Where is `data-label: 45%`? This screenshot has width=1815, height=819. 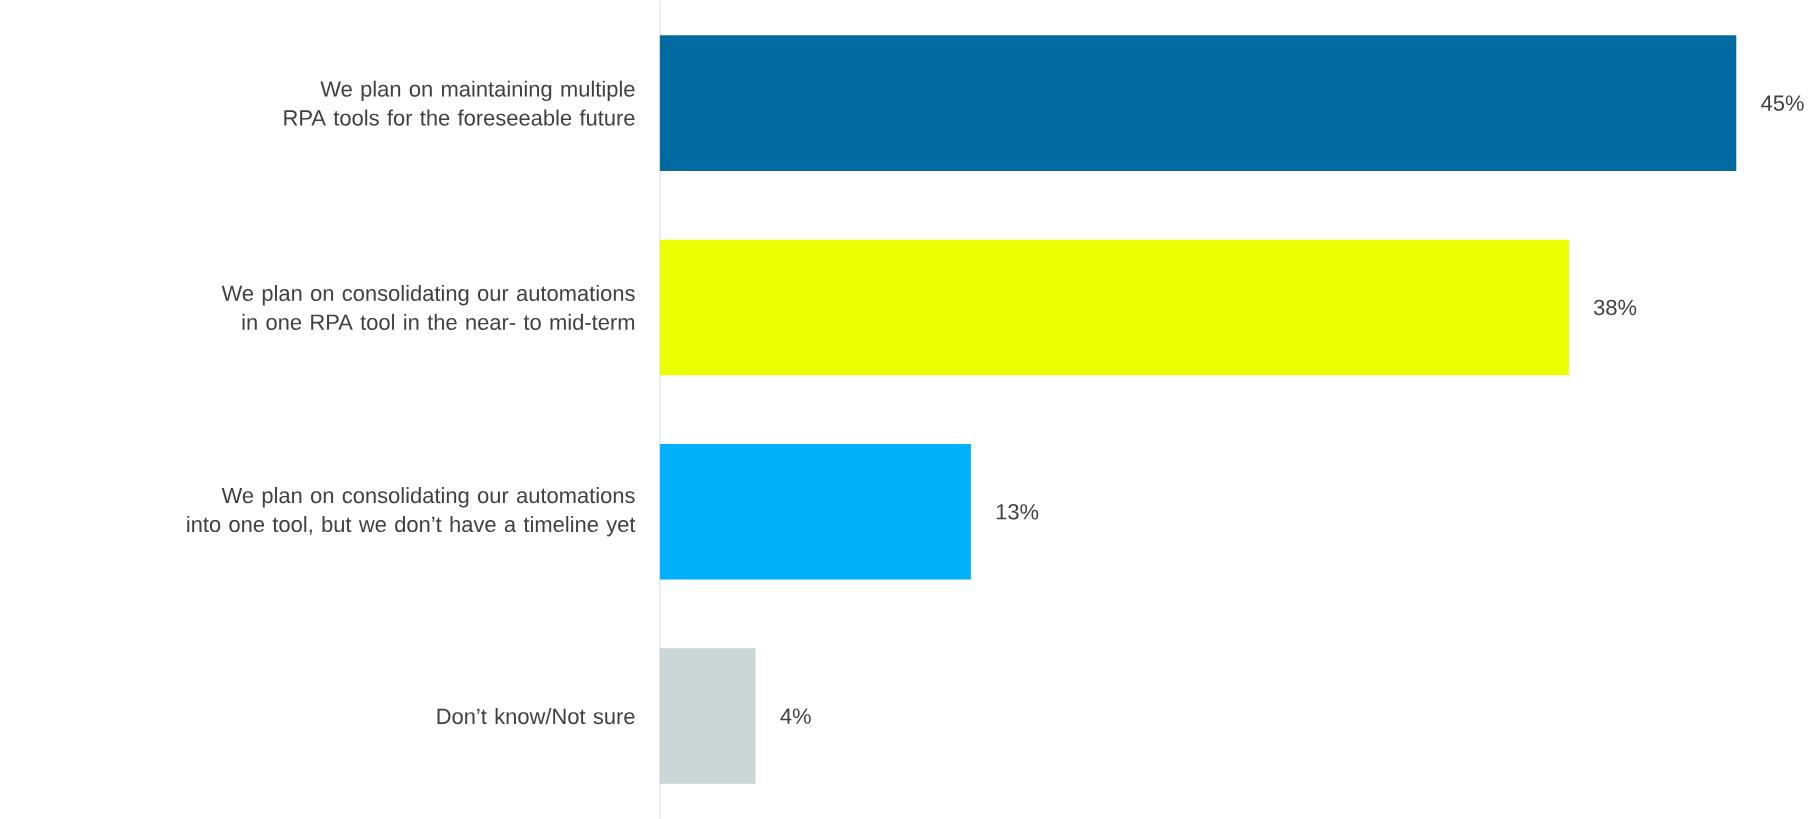
data-label: 45% is located at coordinates (1782, 103).